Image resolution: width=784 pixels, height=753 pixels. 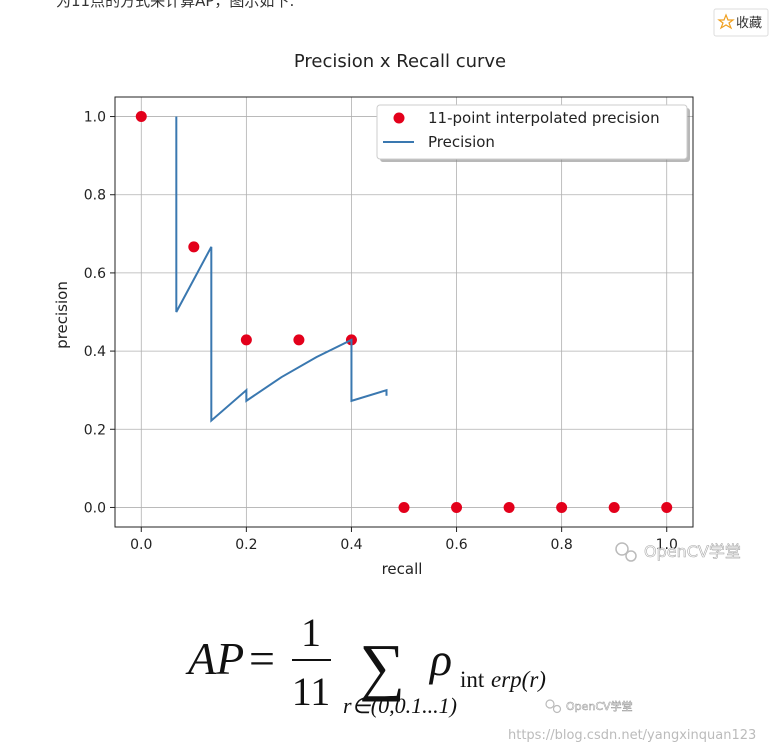 What do you see at coordinates (246, 545) in the screenshot?
I see `x-tick-label: 0.2` at bounding box center [246, 545].